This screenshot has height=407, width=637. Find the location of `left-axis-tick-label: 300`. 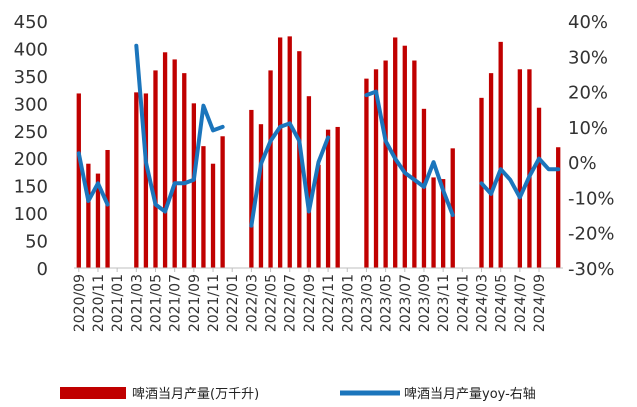

left-axis-tick-label: 300 is located at coordinates (31, 104).